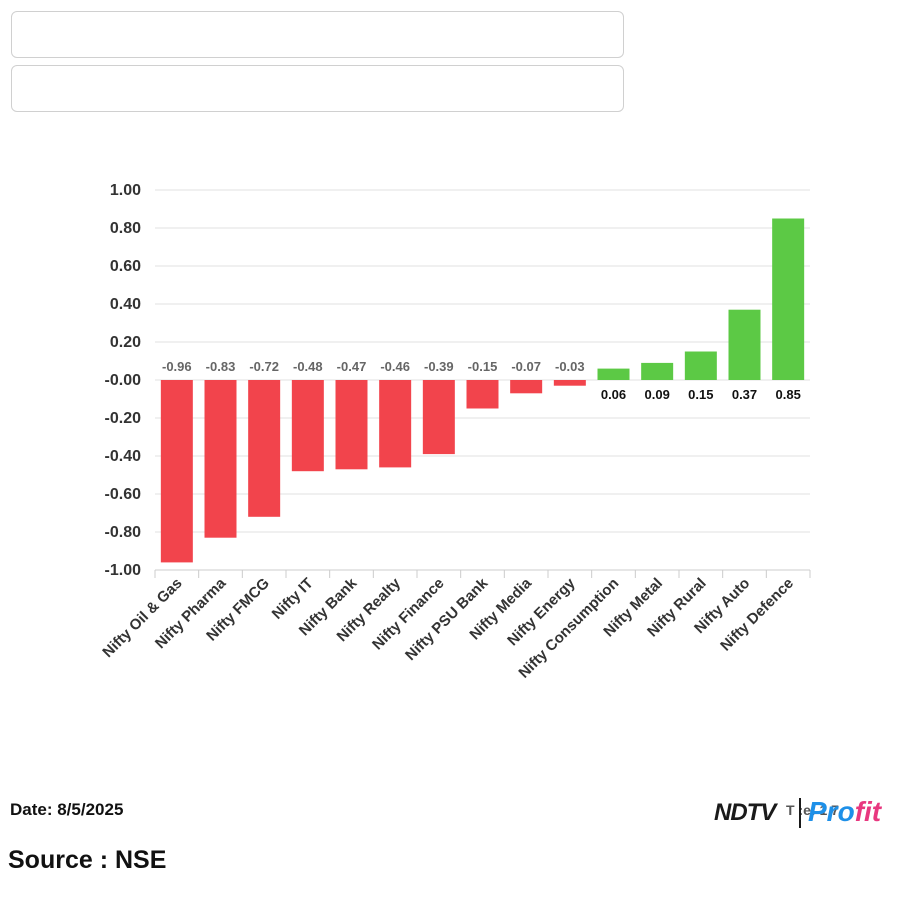 The height and width of the screenshot is (900, 900). What do you see at coordinates (125, 228) in the screenshot?
I see `y-tick-label: 0.80` at bounding box center [125, 228].